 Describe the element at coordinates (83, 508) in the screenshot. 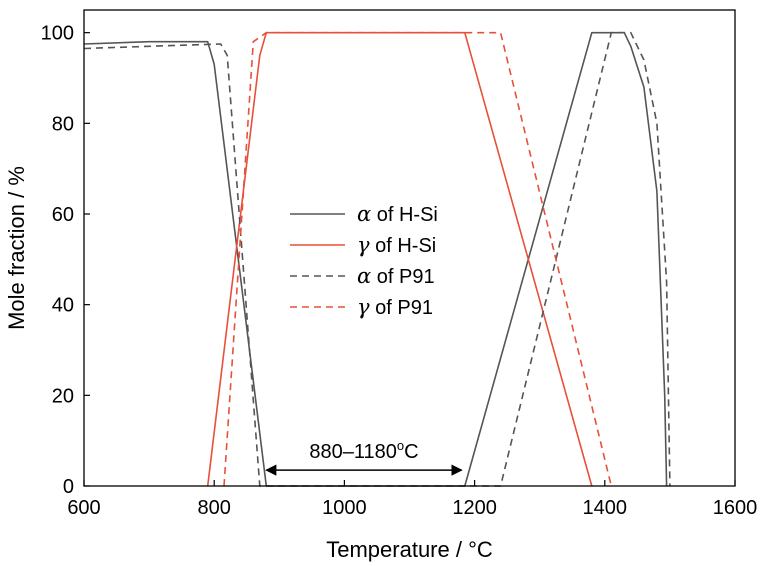

I see `x-tick-label: 600` at that location.